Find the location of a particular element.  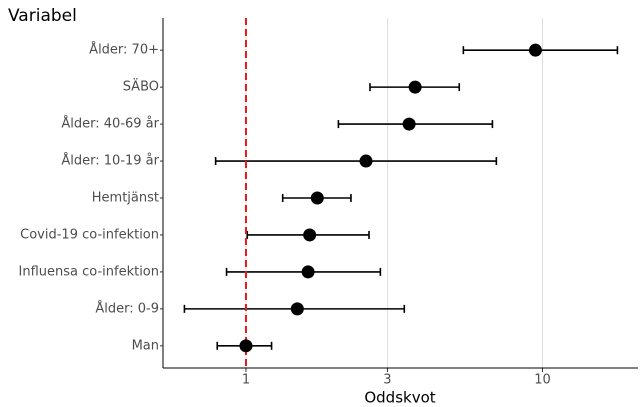

x-tick-label: 3 is located at coordinates (387, 380).